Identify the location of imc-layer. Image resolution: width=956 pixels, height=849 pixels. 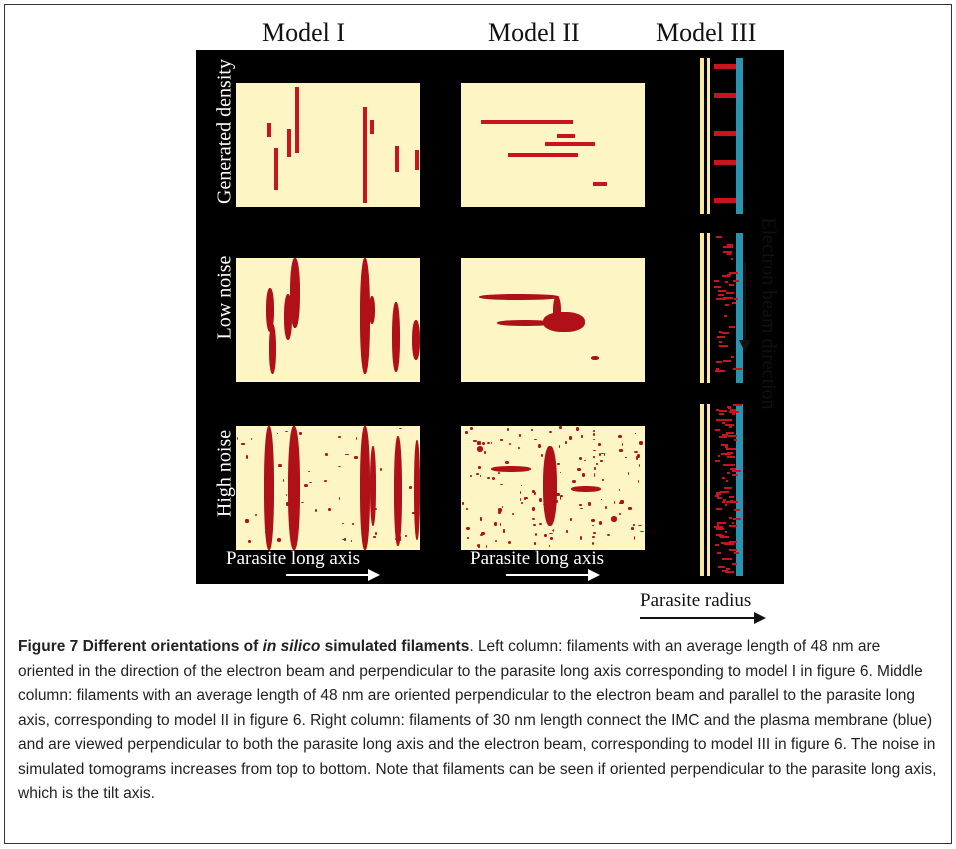
(702, 490).